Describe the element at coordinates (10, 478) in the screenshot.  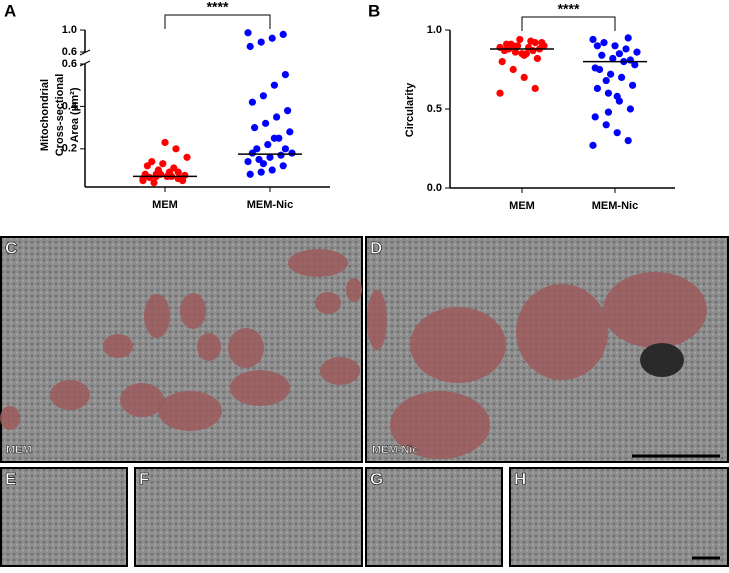
I see `panel-letter: E` at that location.